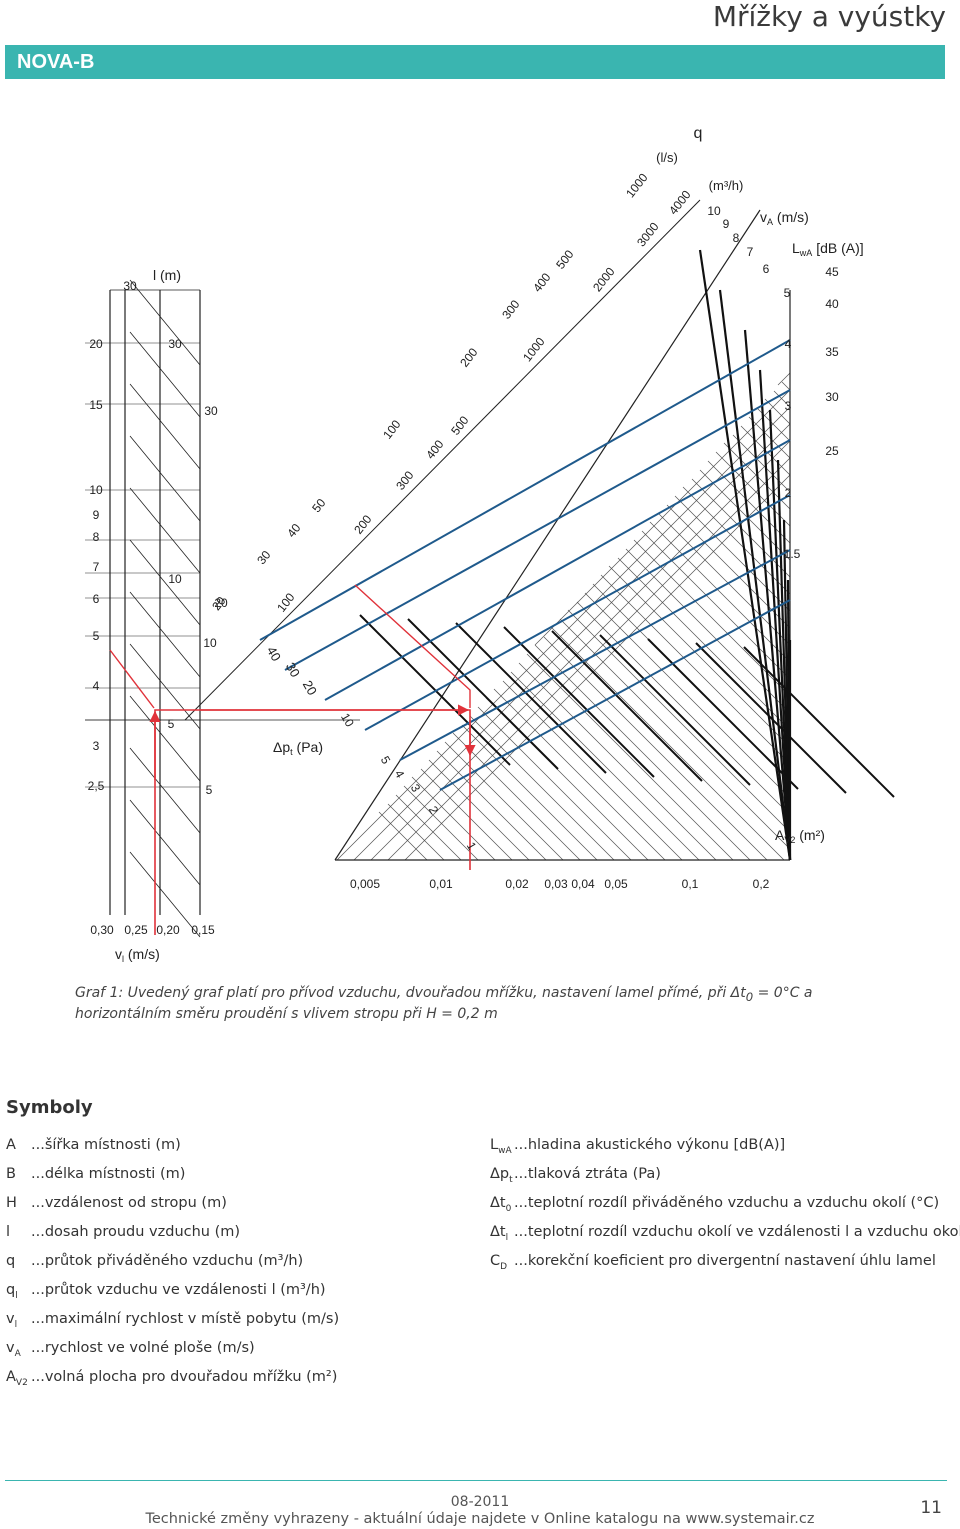 This screenshot has width=960, height=1529. What do you see at coordinates (386, 760) in the screenshot?
I see `dp-tick-lower: 5` at bounding box center [386, 760].